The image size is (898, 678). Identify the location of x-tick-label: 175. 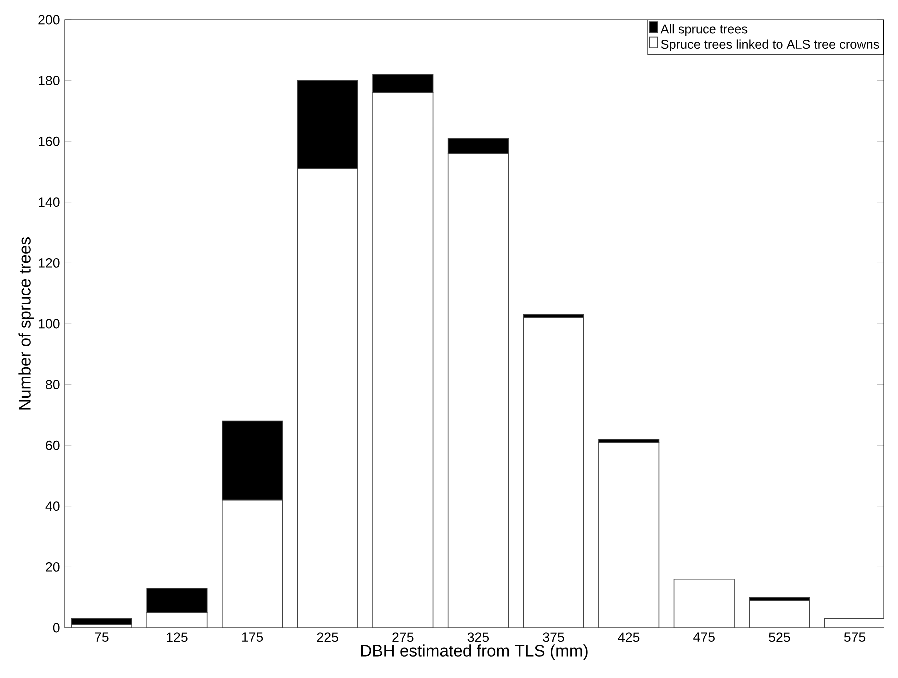
(253, 637).